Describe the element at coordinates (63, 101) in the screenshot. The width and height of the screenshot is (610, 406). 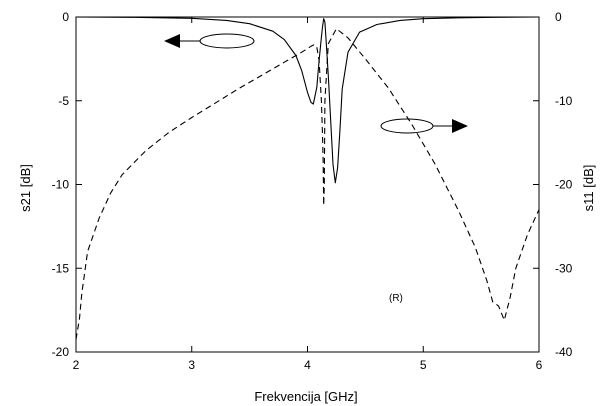
I see `y-tick-label-left: -5` at that location.